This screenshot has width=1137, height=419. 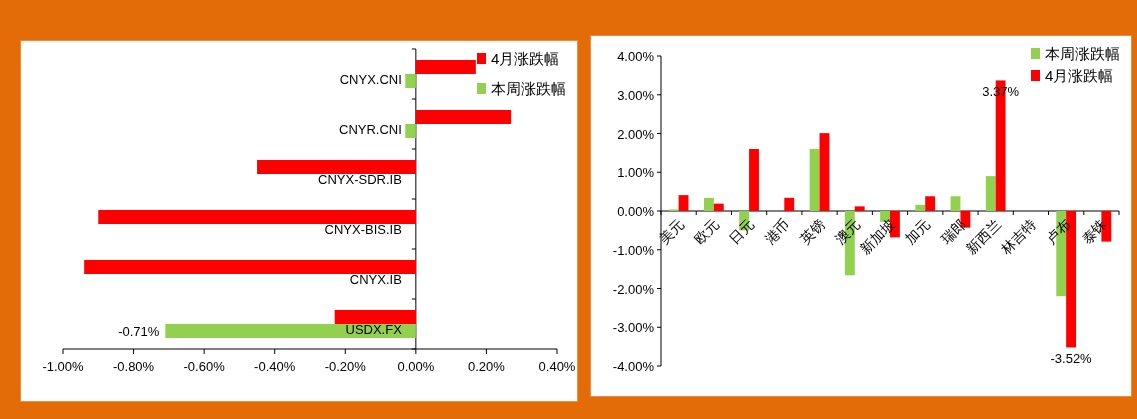 I want to click on x-tick-label: 港币, so click(x=777, y=231).